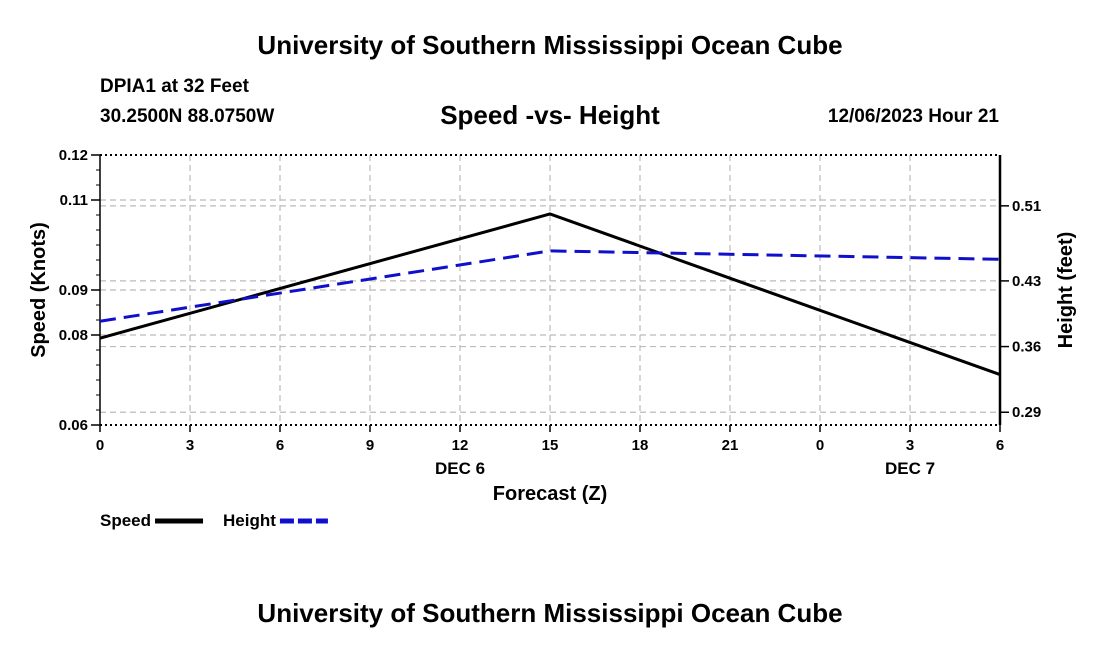 This screenshot has width=1100, height=650. What do you see at coordinates (550, 286) in the screenshot?
I see `series-line-height` at bounding box center [550, 286].